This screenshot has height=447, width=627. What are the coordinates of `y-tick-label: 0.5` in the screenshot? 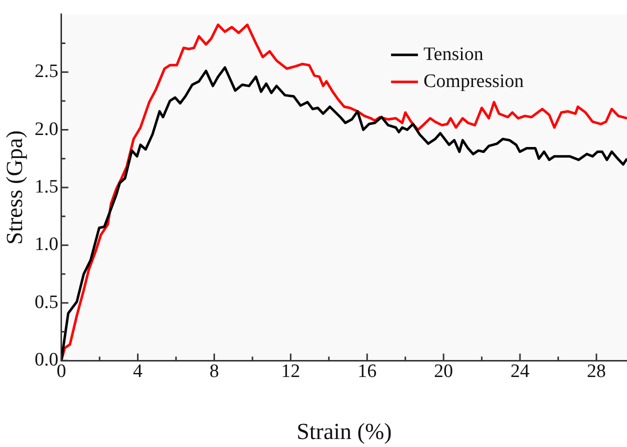 It's located at (46, 302).